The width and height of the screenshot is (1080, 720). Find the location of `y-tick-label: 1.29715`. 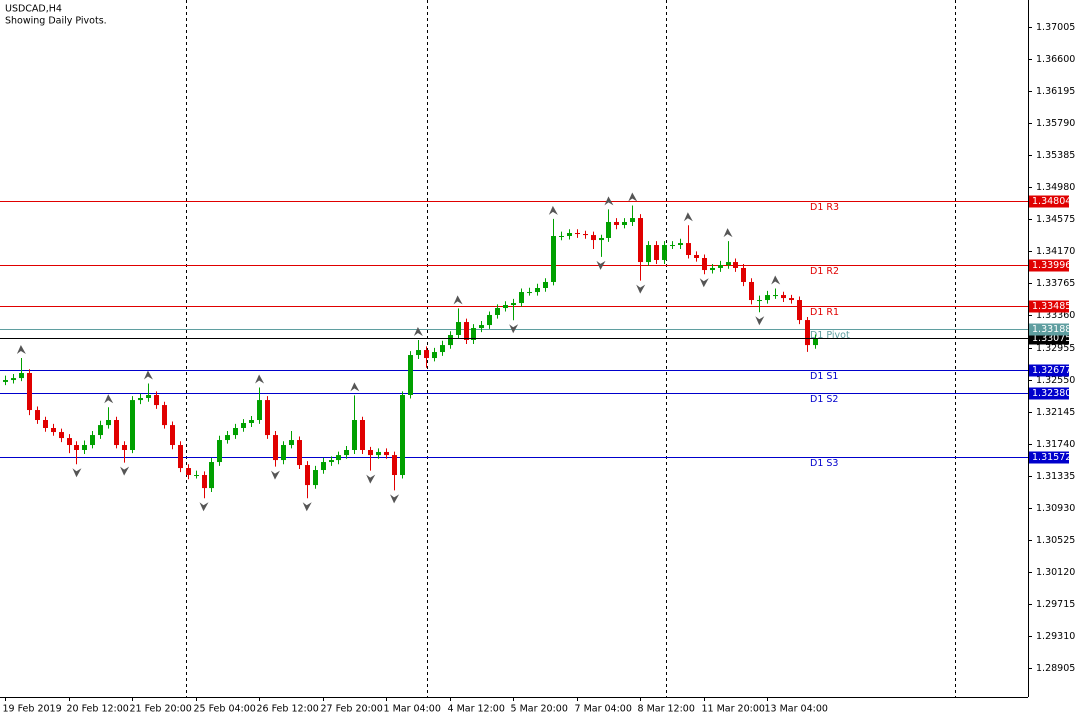

y-tick-label: 1.29715 is located at coordinates (1055, 604).